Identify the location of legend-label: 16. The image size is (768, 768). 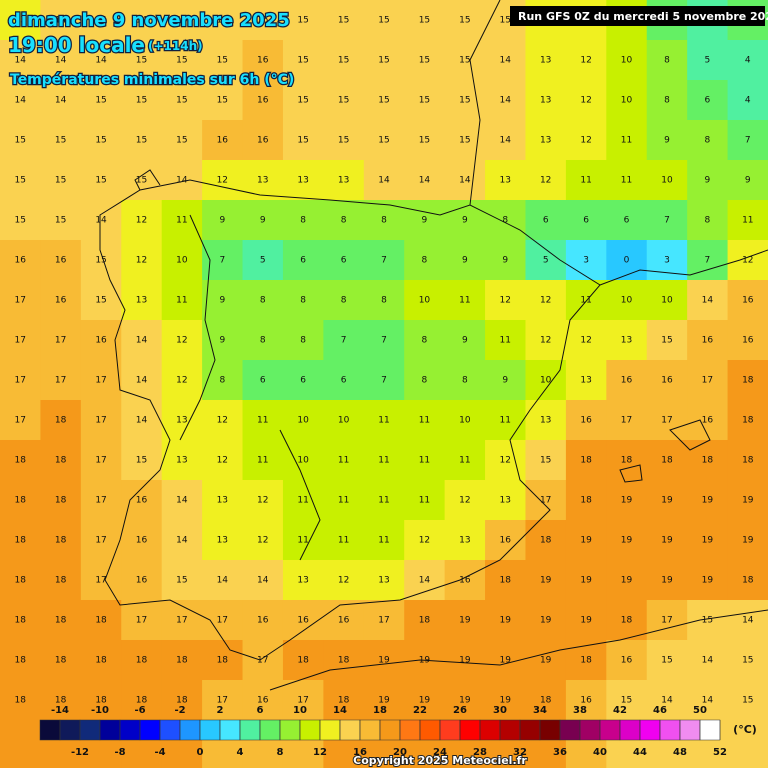
(360, 752).